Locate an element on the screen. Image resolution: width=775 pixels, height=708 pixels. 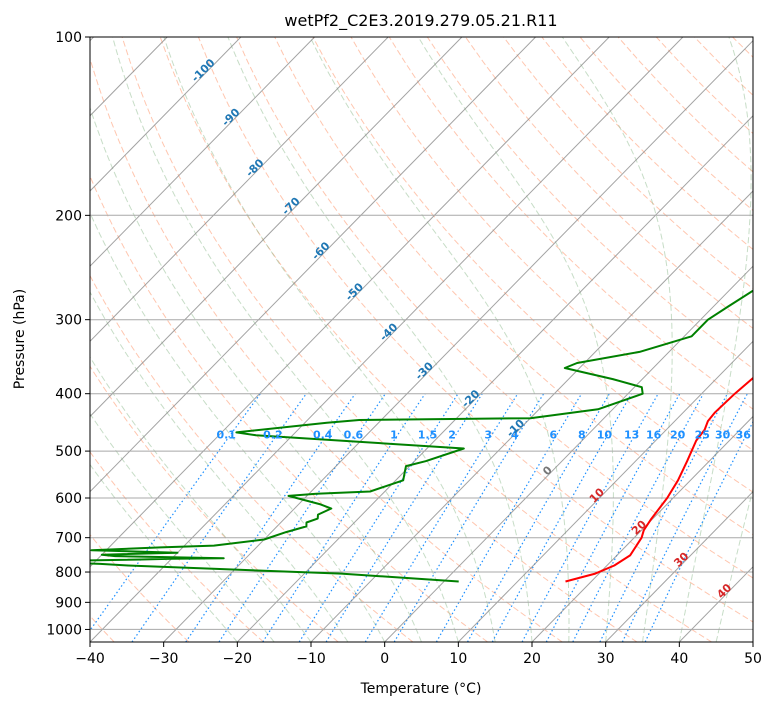
temperature-profile-line is located at coordinates (659, 479).